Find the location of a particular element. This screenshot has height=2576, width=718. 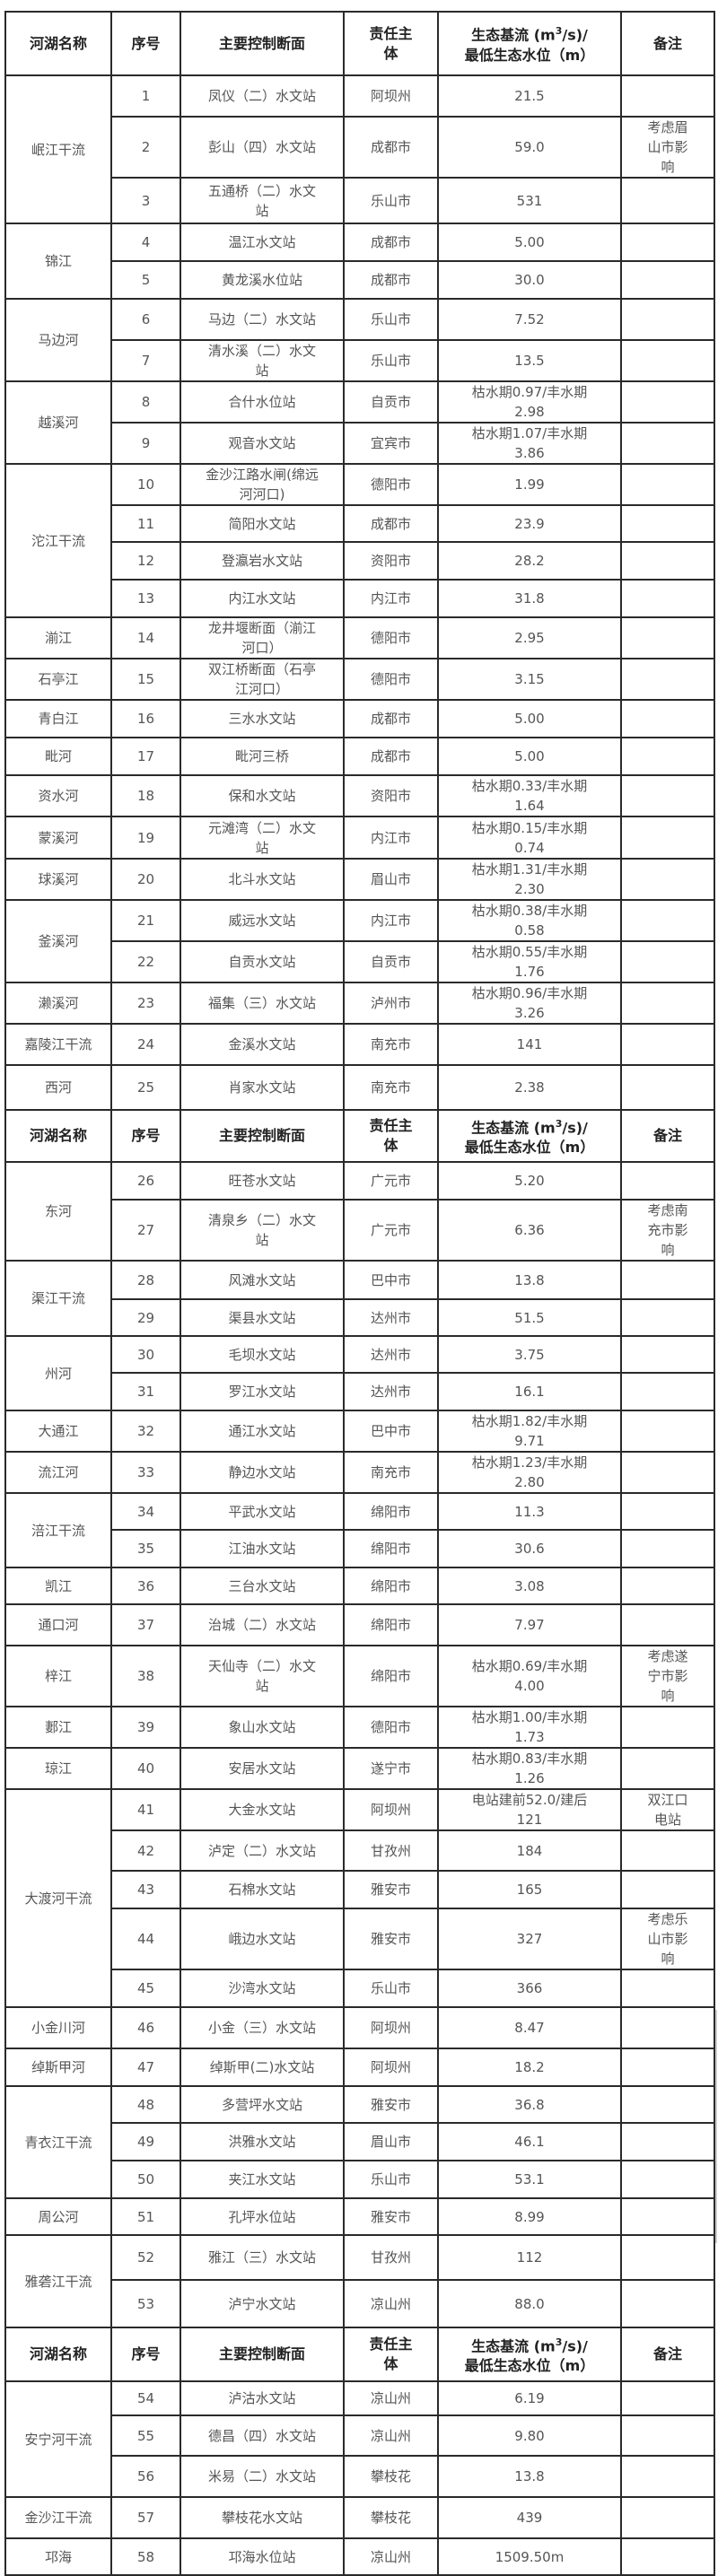

row-number-text: 46 is located at coordinates (145, 2028).